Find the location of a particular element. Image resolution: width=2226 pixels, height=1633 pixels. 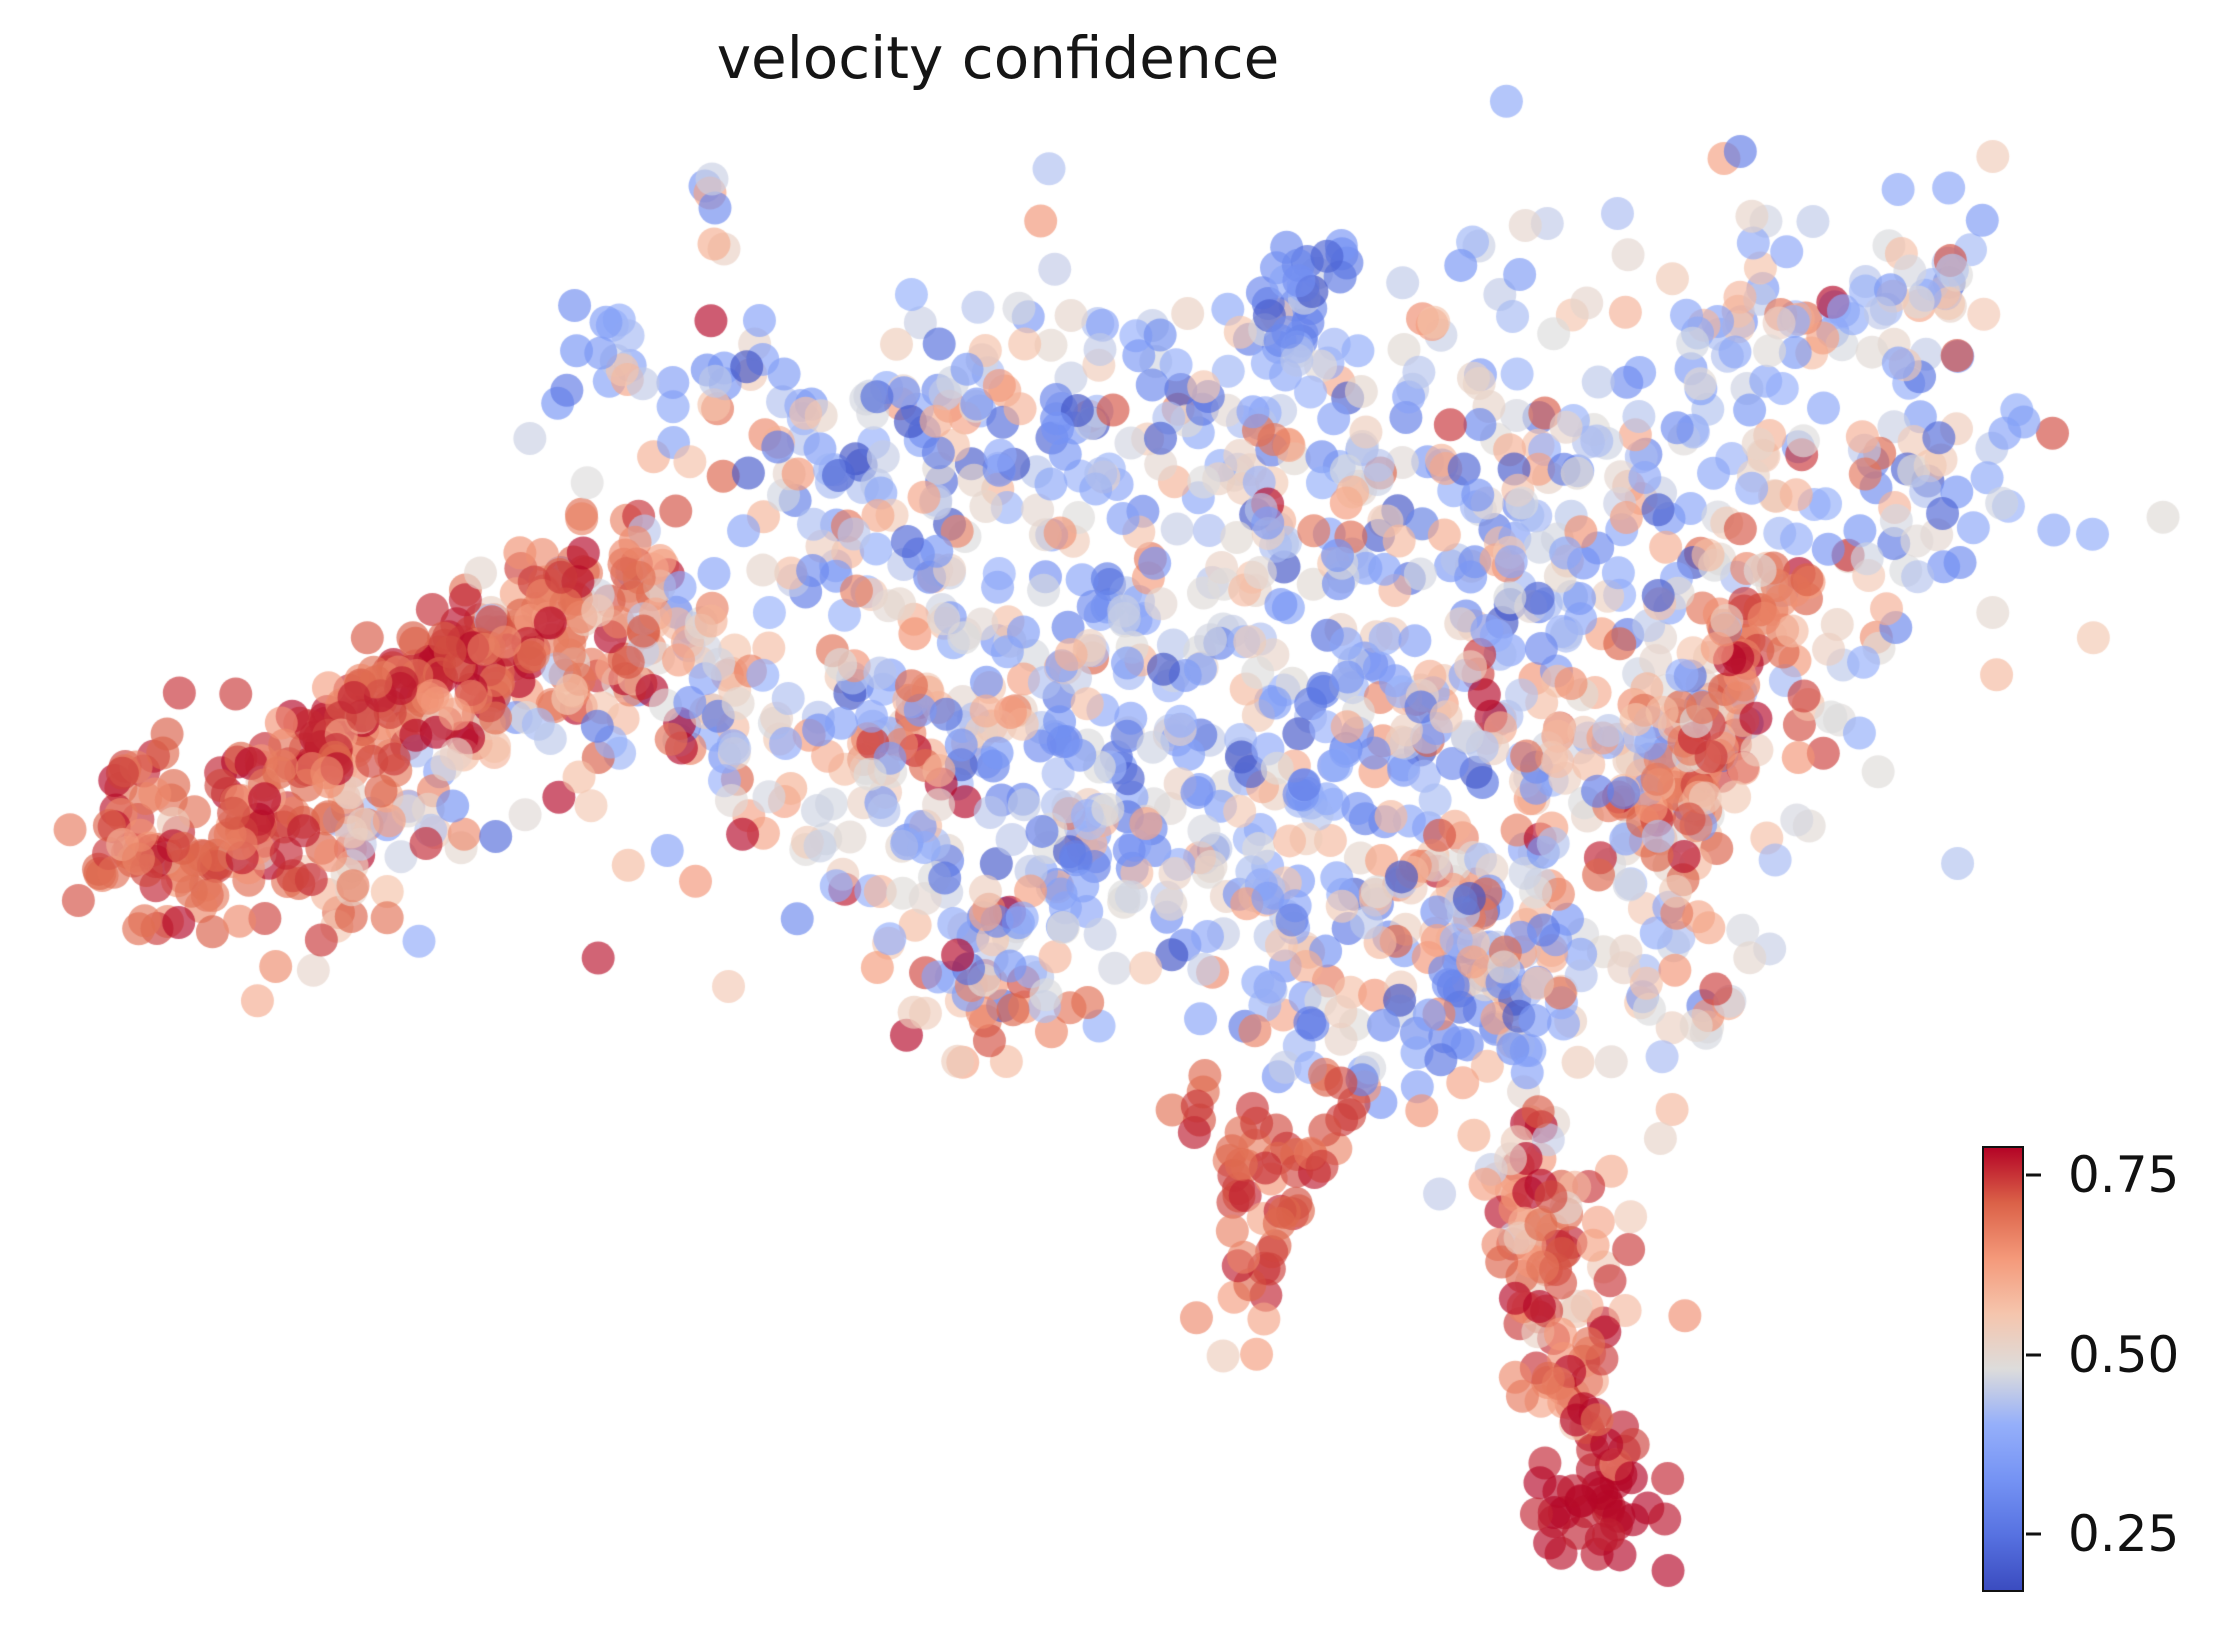

colorbar-tick-label: 0.75 is located at coordinates (2124, 1174).